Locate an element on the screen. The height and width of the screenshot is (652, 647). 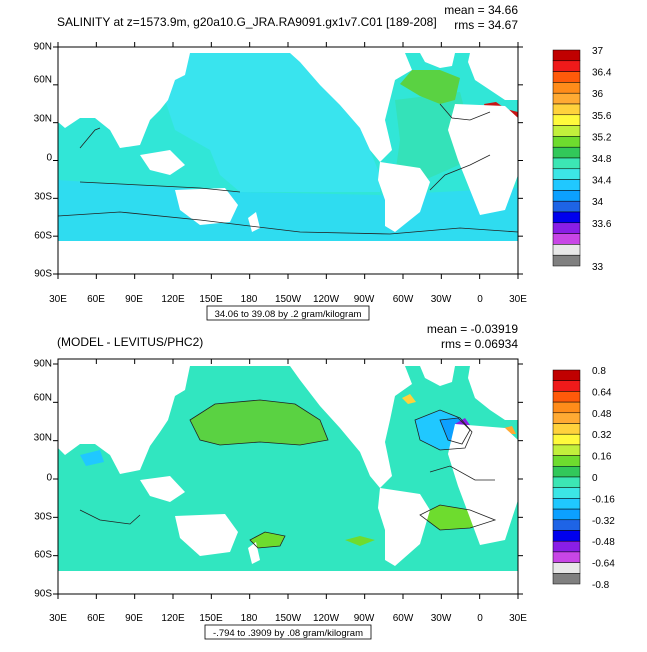
land-south-america is located at coordinates (404, 197).